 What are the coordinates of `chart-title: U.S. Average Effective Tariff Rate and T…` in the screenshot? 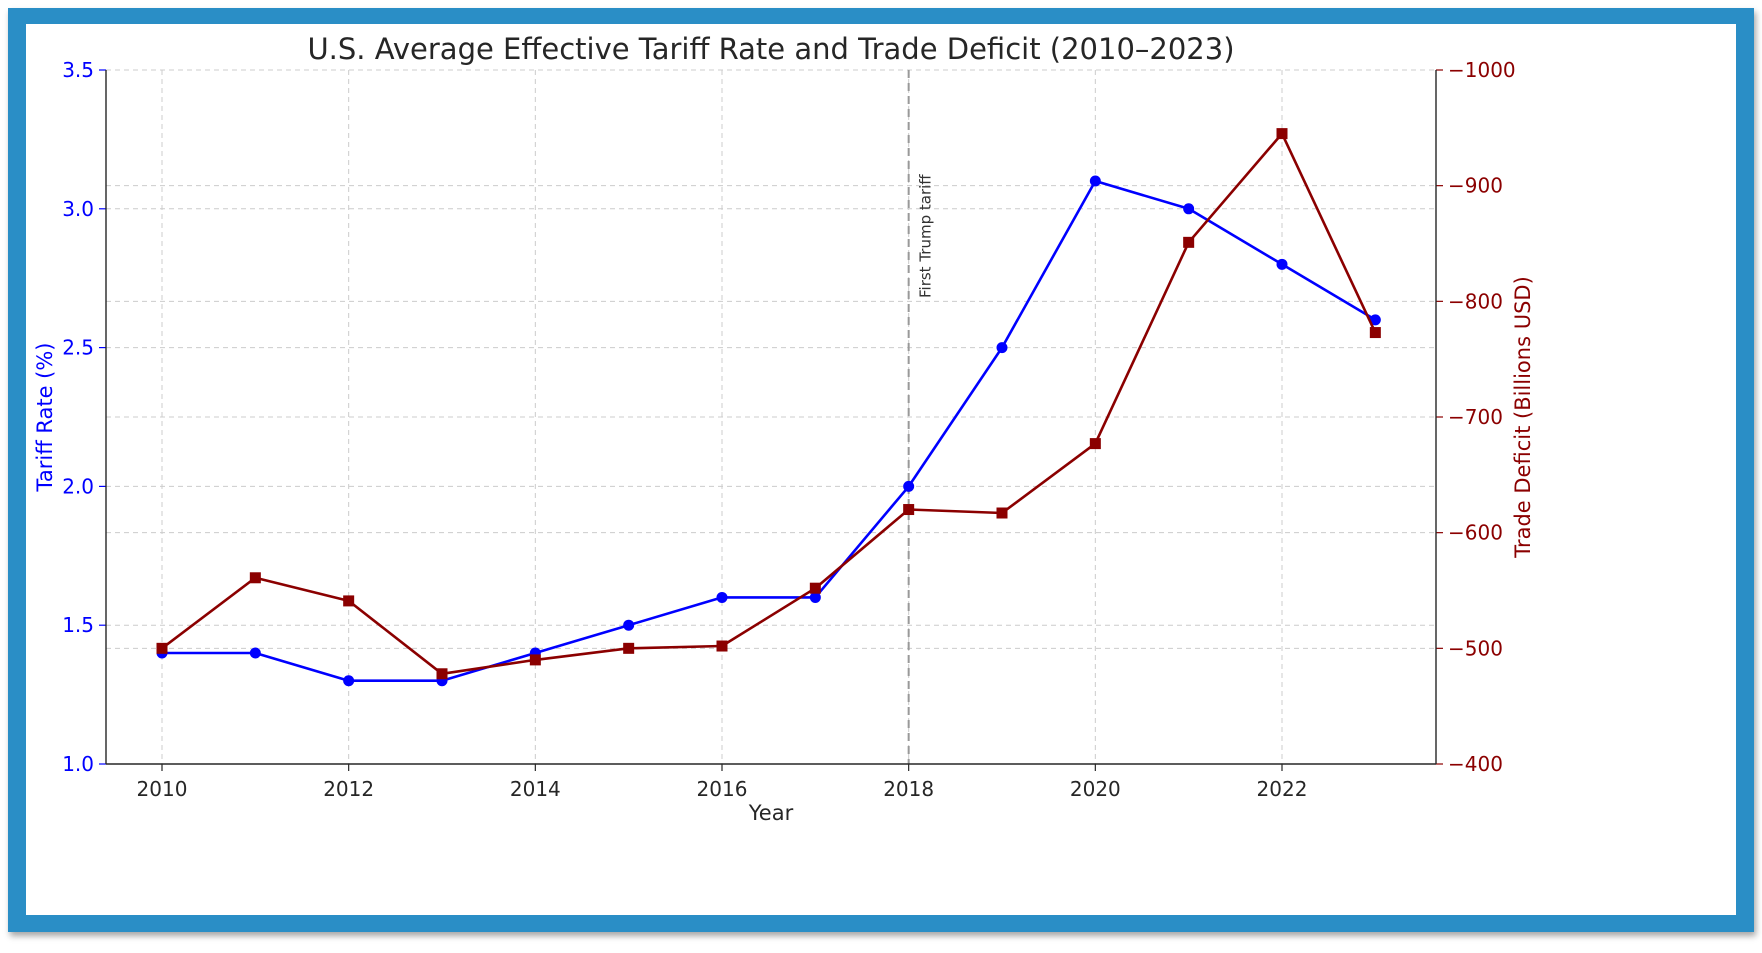 It's located at (770, 49).